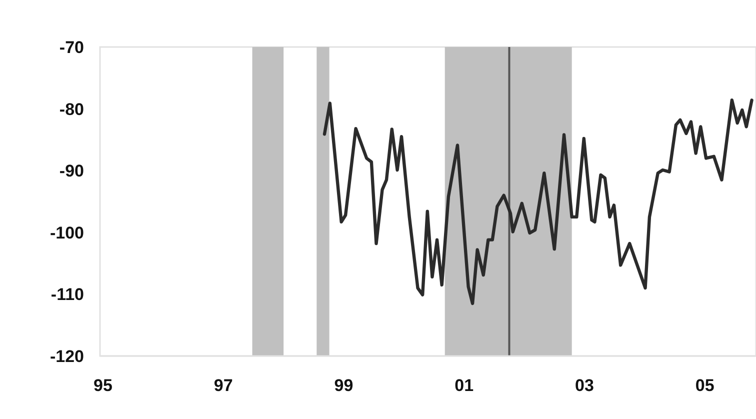 The image size is (756, 419). I want to click on y-tick-label: -90, so click(71, 171).